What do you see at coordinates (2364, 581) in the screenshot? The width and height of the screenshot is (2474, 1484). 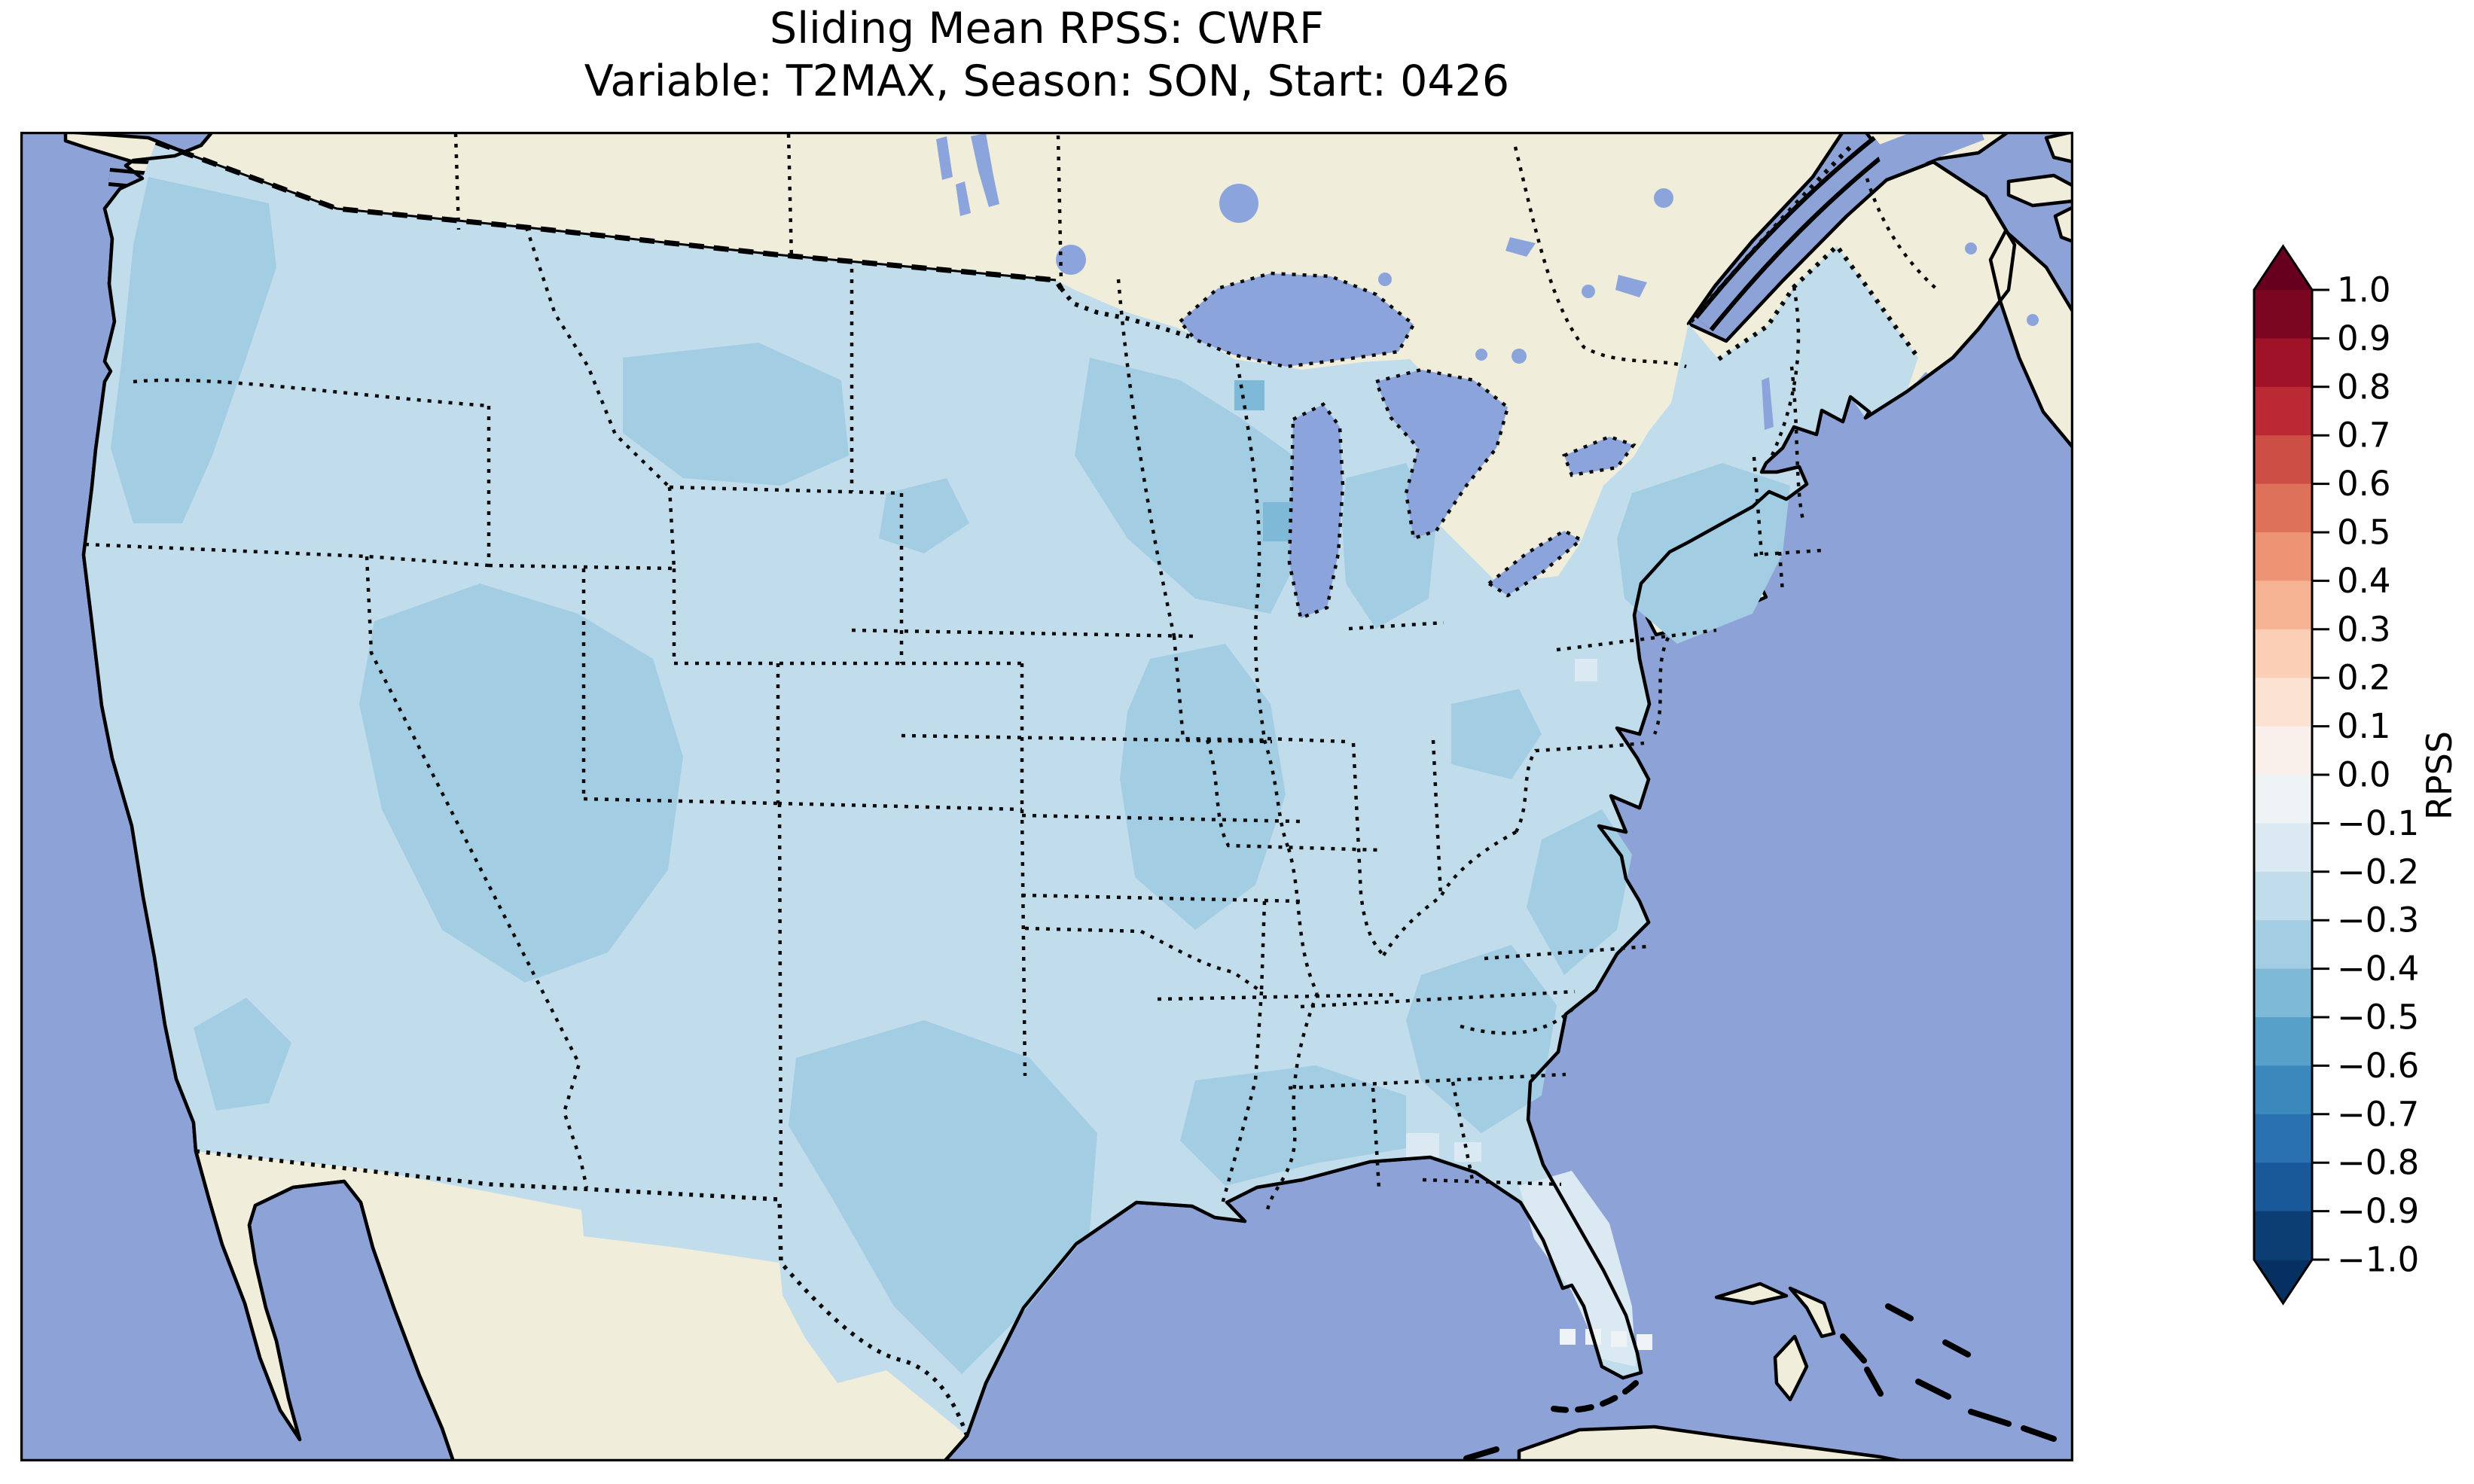 I see `colorbar-tick-label: 0.4` at bounding box center [2364, 581].